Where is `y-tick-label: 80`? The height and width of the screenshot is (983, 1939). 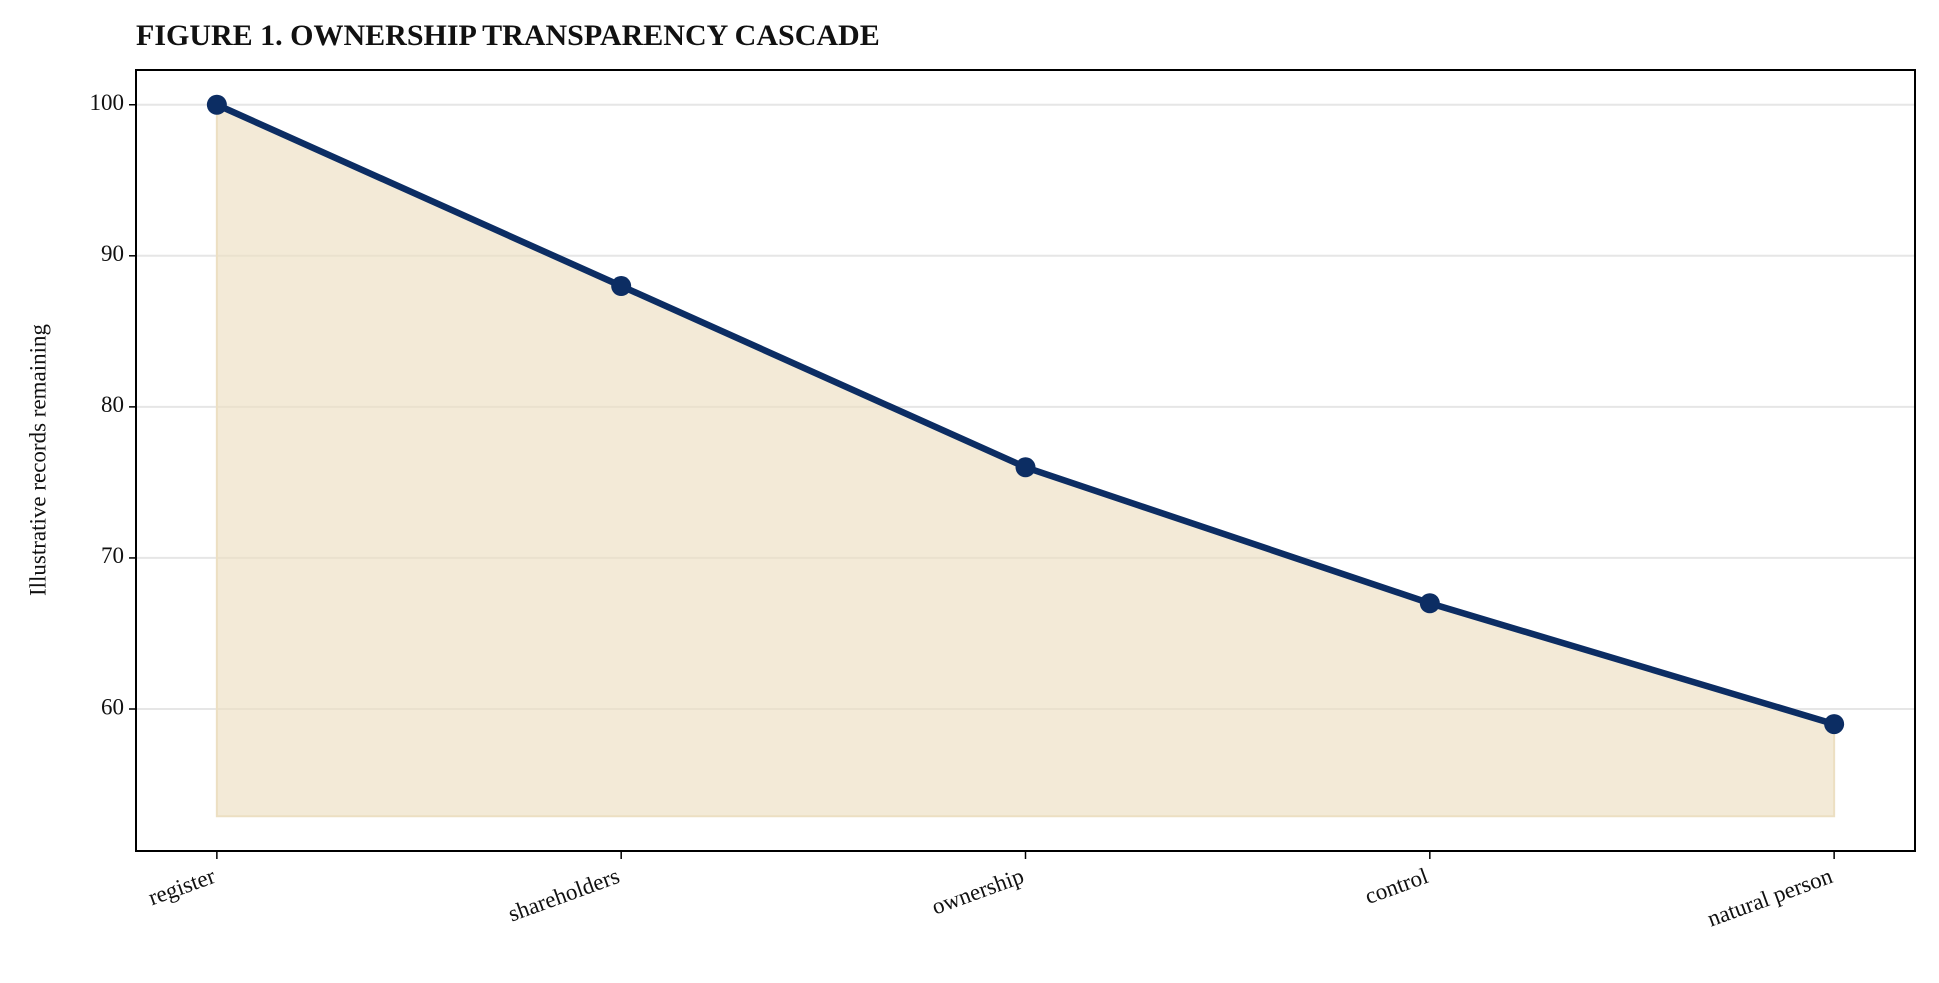
y-tick-label: 80 is located at coordinates (112, 404).